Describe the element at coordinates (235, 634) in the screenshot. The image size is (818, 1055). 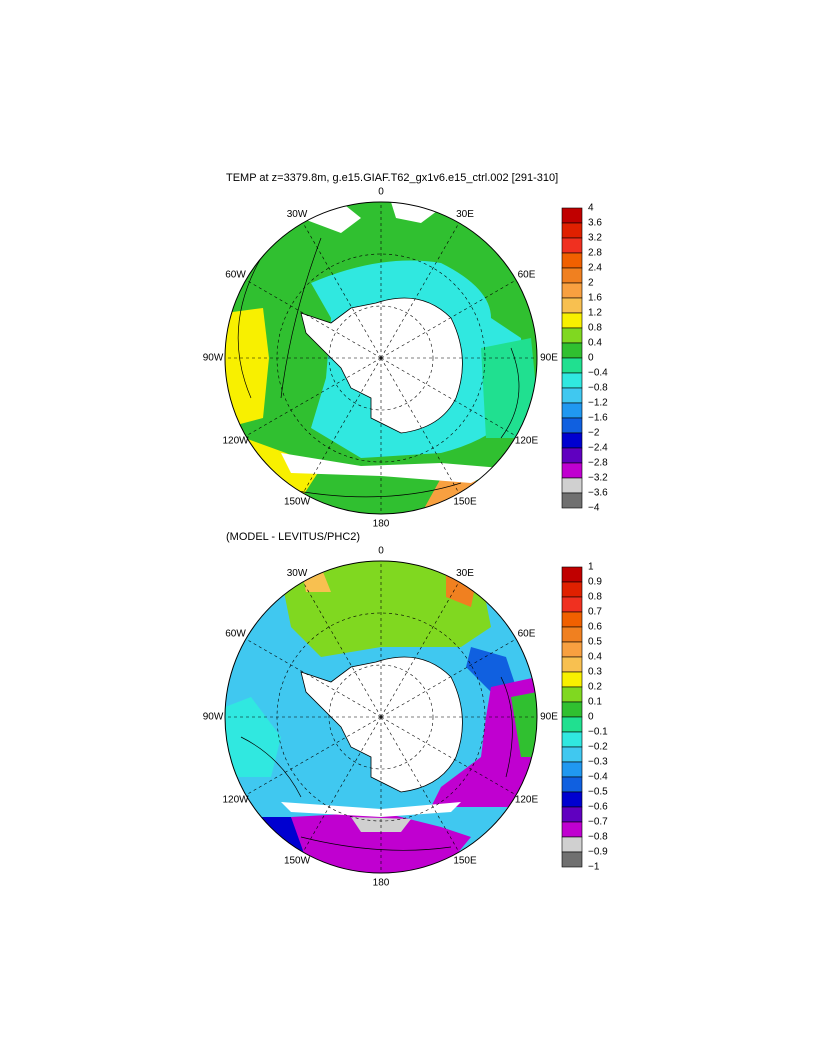
I see `longitude-label: 60W` at that location.